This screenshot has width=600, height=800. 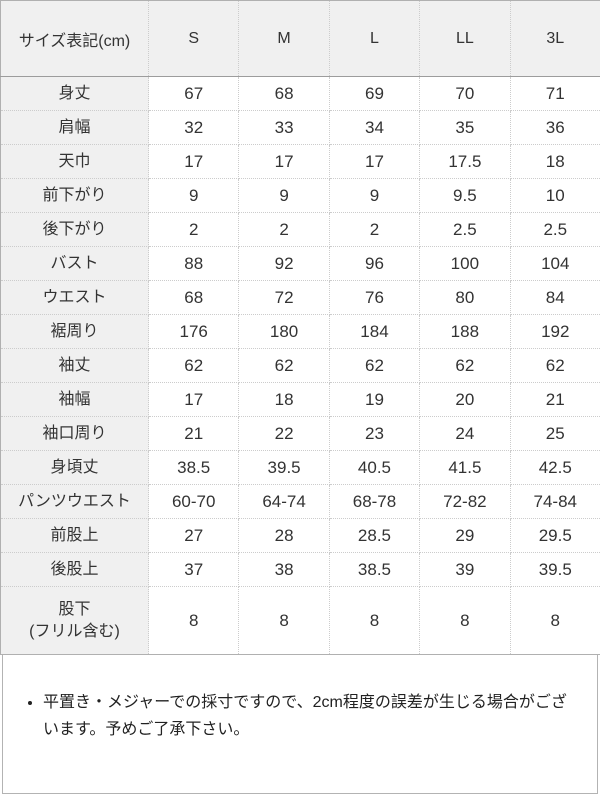 What do you see at coordinates (193, 38) in the screenshot?
I see `size-column-header: S` at bounding box center [193, 38].